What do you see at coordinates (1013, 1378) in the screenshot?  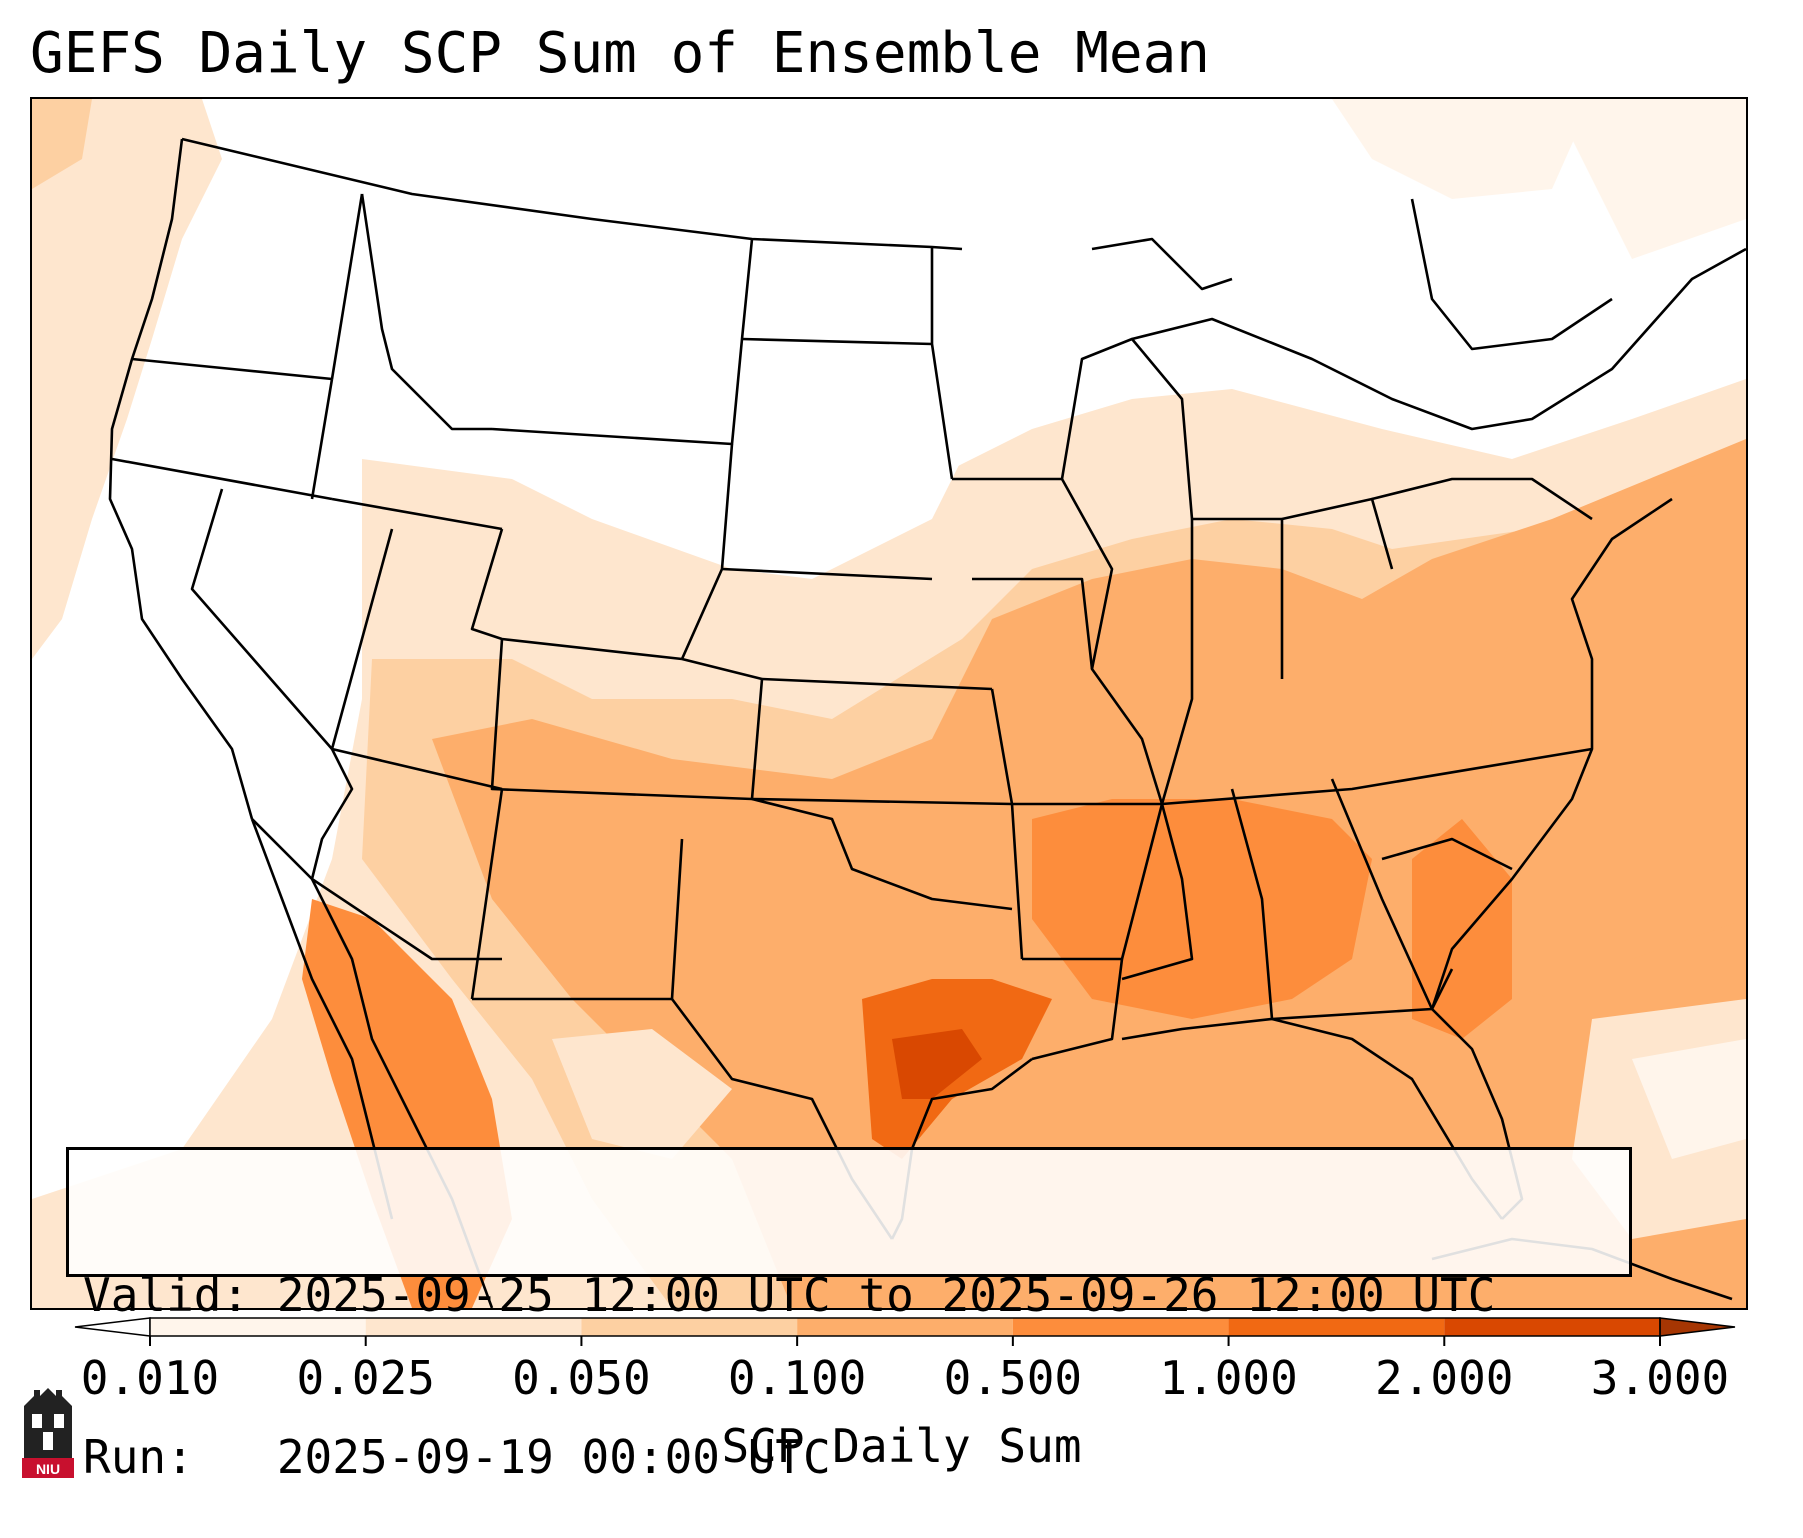 I see `colorbar-tick-label: 0.500` at bounding box center [1013, 1378].